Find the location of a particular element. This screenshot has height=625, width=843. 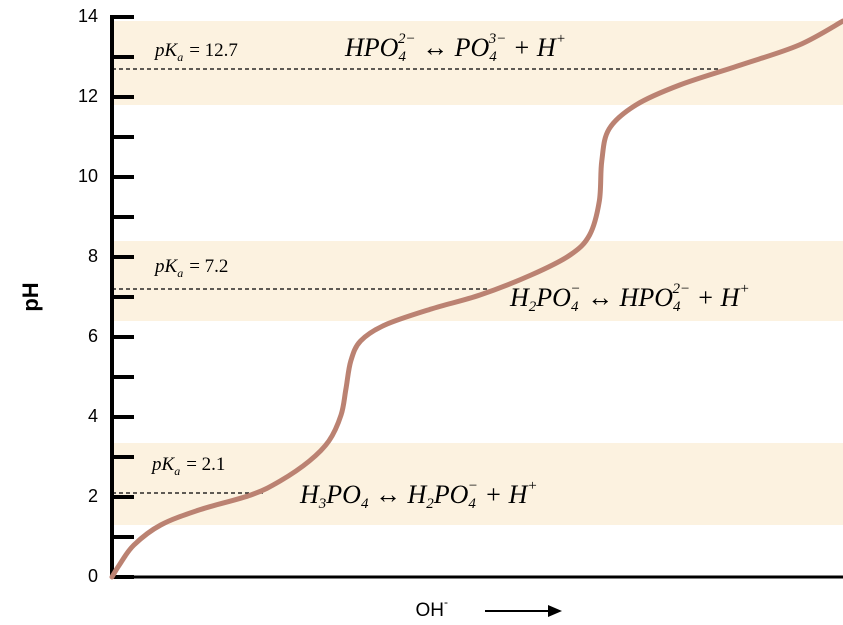

y-tick-label: 10 is located at coordinates (88, 176).